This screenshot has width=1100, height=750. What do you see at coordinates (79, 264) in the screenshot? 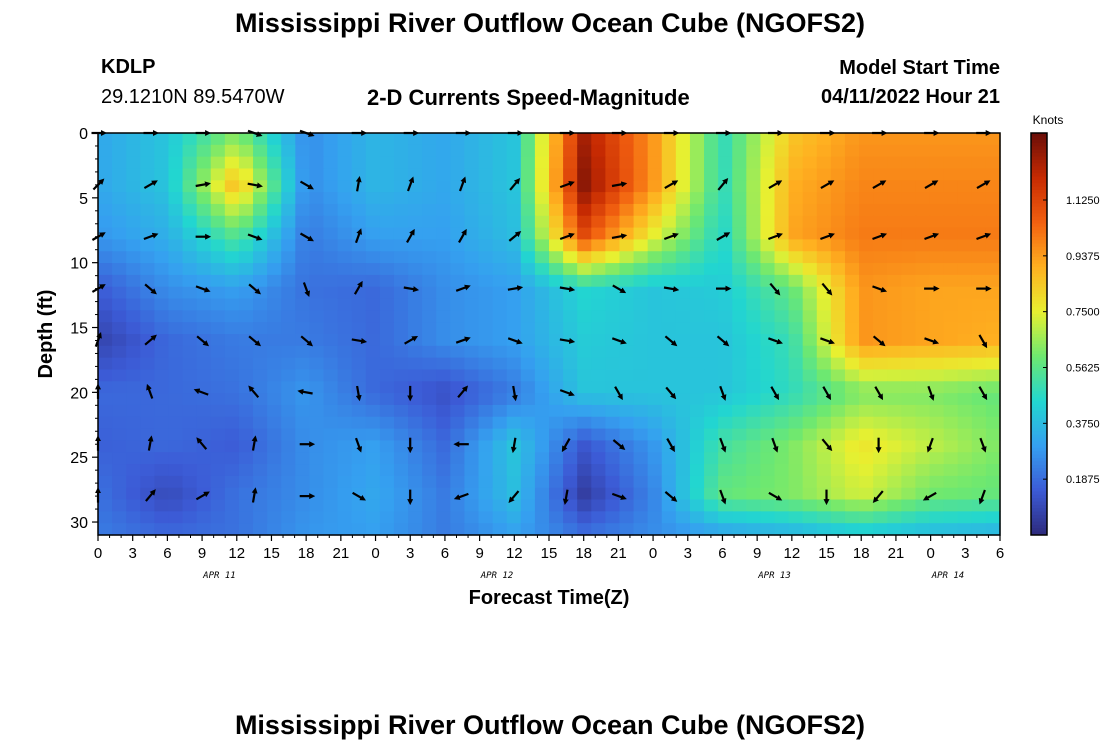
I see `y-tick-label: 10` at bounding box center [79, 264].